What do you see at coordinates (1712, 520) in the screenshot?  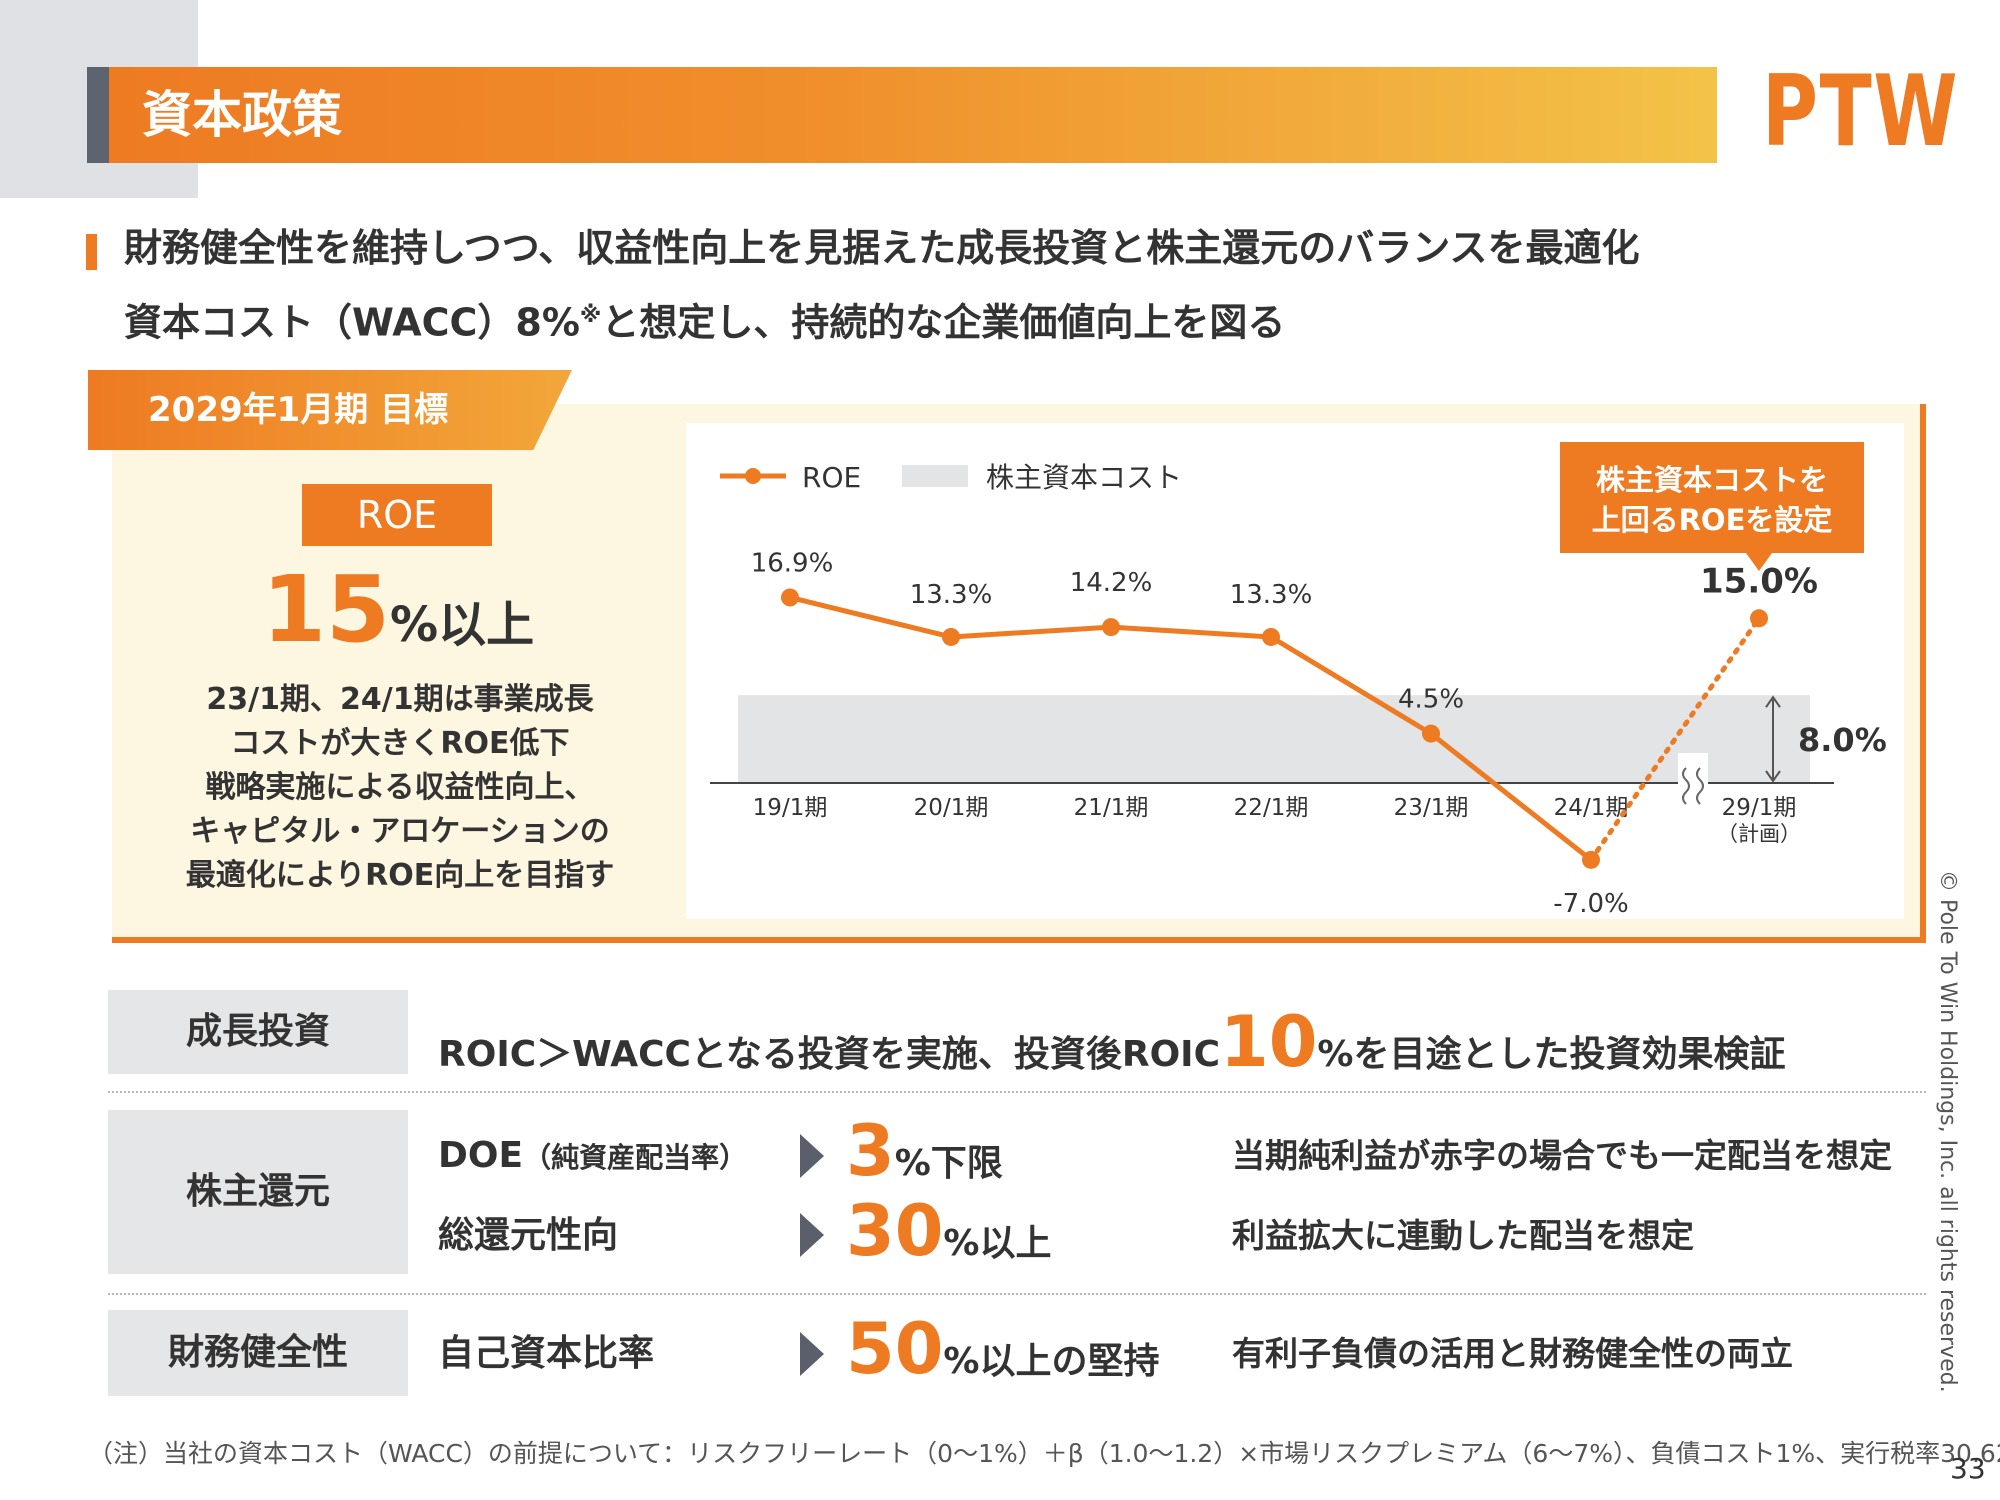 I see `callout-line: 上回るROEを設定` at bounding box center [1712, 520].